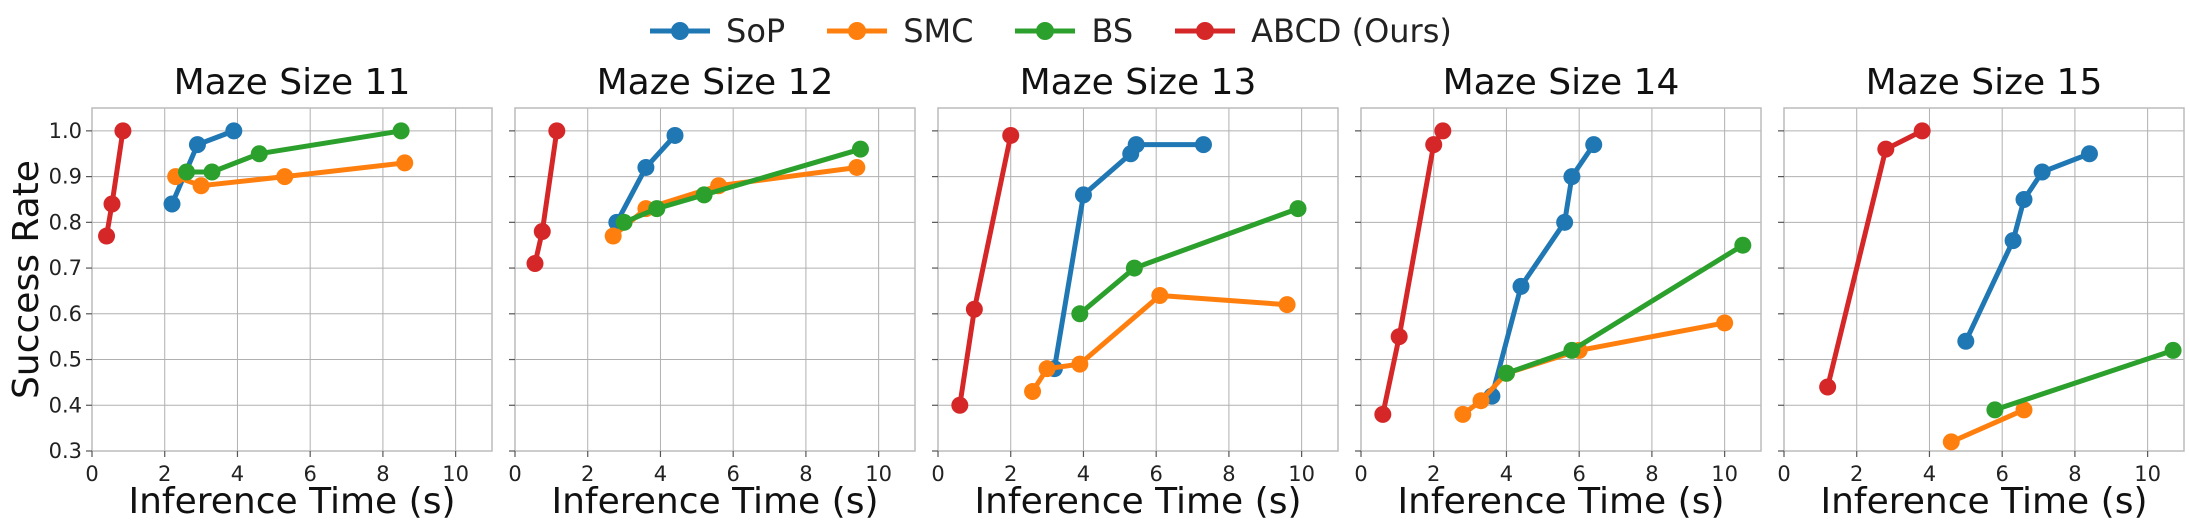 This screenshot has width=2190, height=529. Describe the element at coordinates (65, 360) in the screenshot. I see `y-tick-label: 0.5` at that location.